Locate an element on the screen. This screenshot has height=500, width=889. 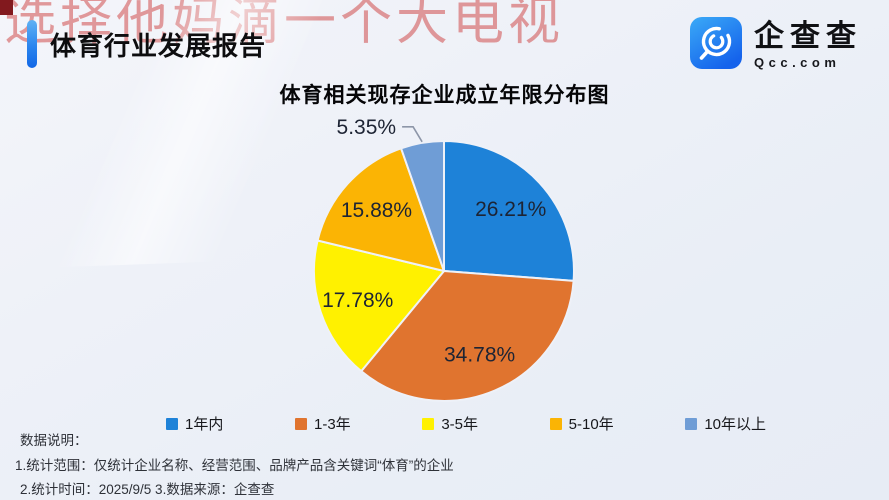
legend-label: 1-3年 is located at coordinates (332, 424).